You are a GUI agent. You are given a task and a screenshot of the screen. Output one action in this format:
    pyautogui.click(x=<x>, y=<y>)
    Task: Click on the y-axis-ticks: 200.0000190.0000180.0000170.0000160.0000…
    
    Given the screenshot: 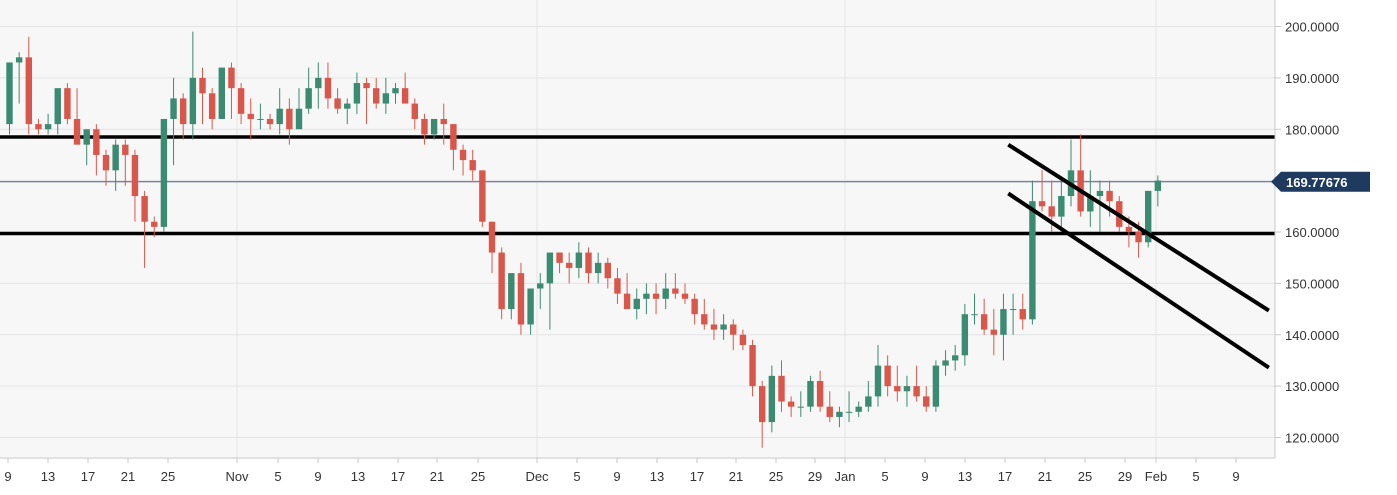 What is the action you would take?
    pyautogui.click(x=1307, y=233)
    